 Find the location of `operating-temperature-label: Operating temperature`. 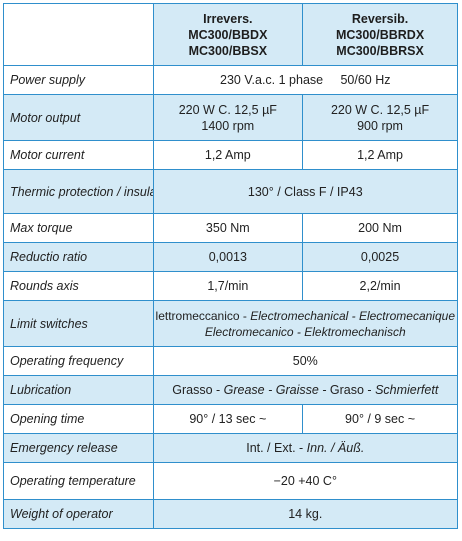

operating-temperature-label: Operating temperature is located at coordinates (78, 481).